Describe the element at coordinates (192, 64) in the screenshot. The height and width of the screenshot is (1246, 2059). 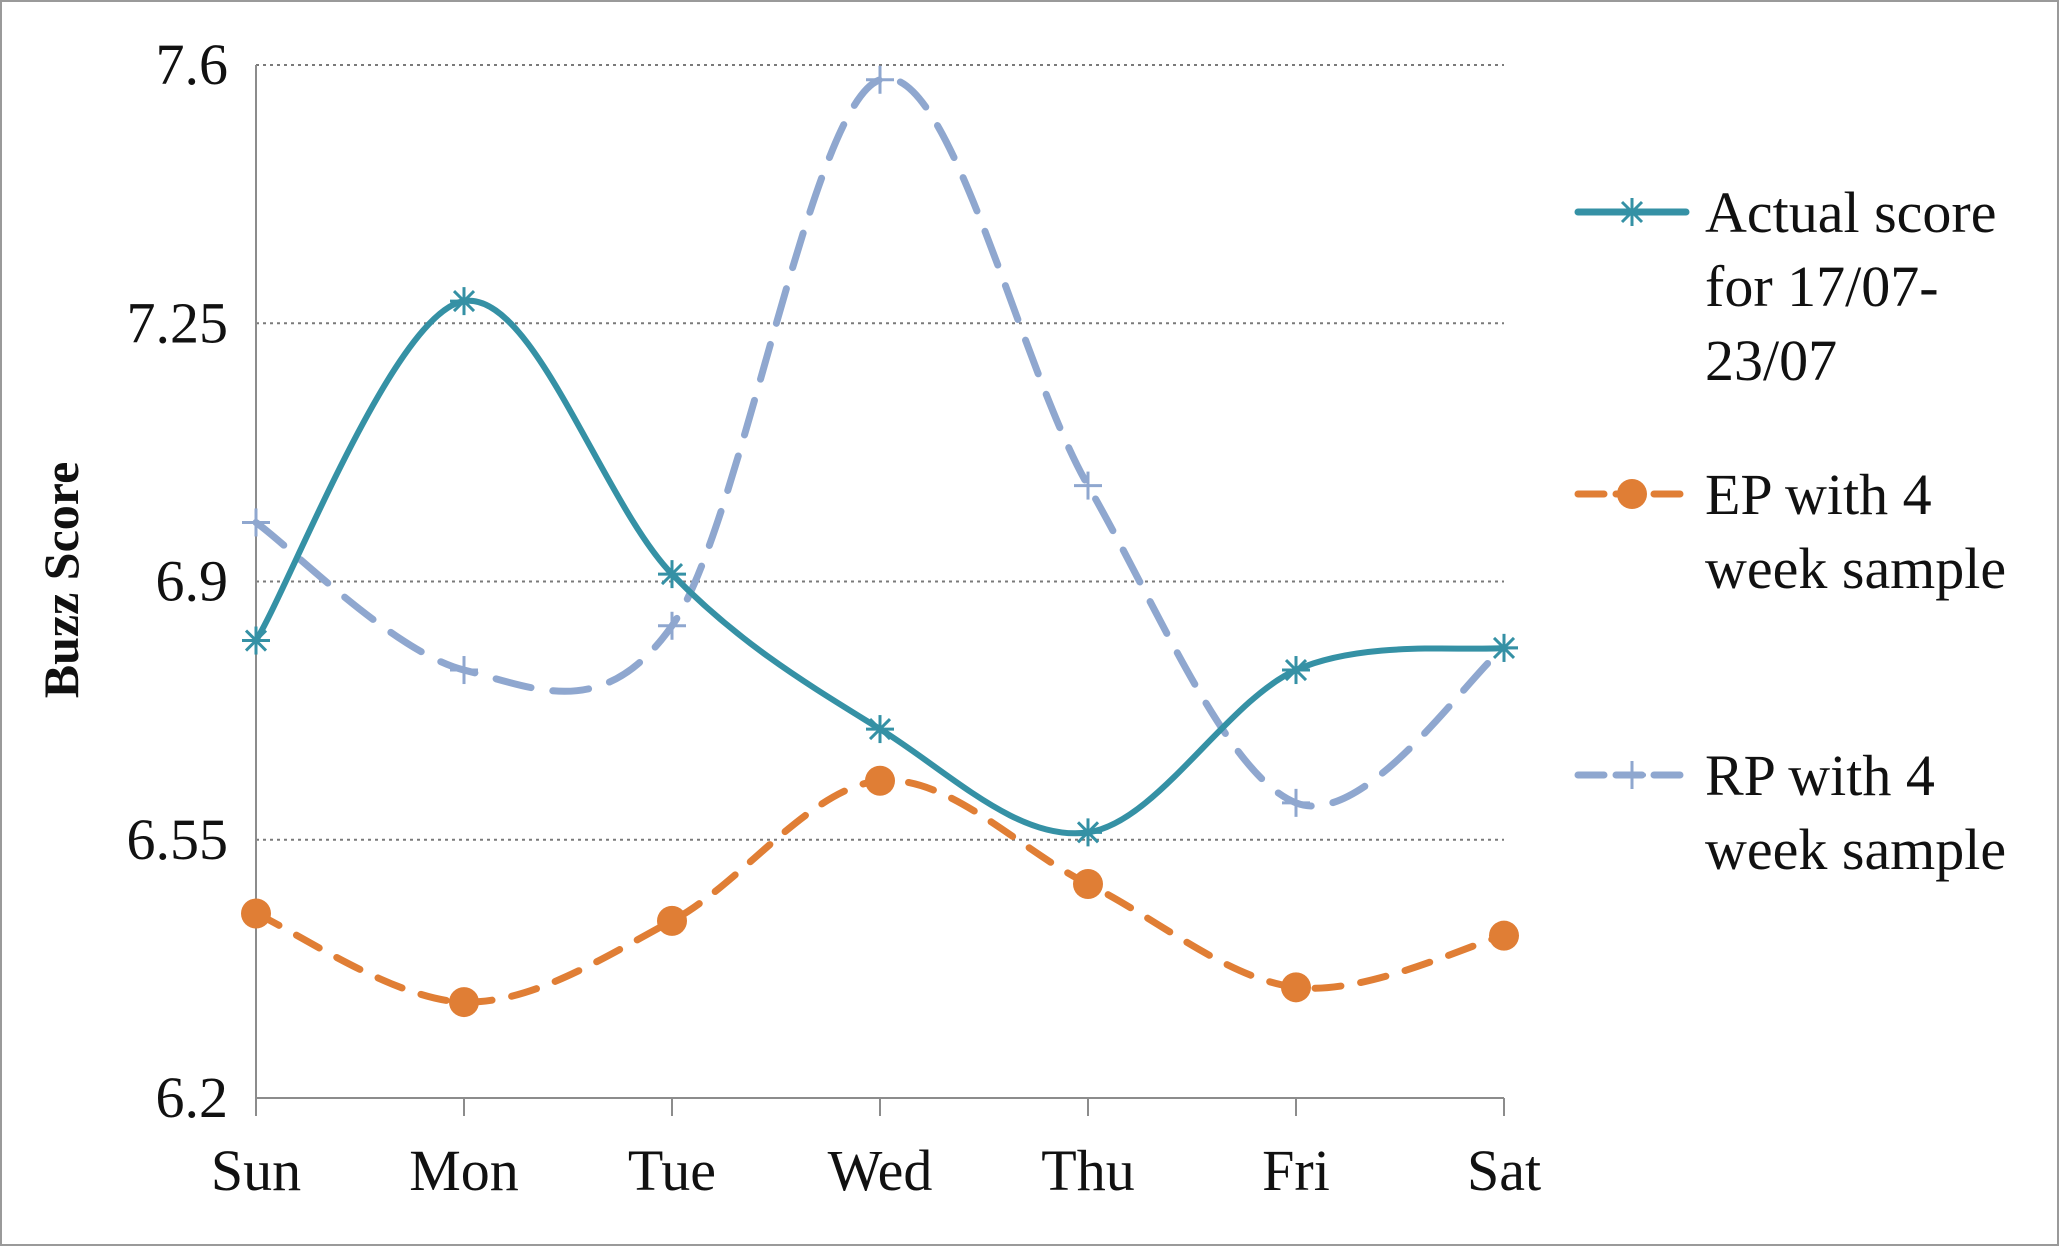
I see `y-tick-label: 7.6` at that location.